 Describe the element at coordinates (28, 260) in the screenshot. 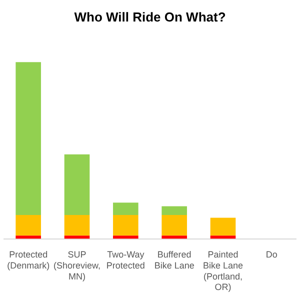

I see `x-tick-label: Protected (Denmark)` at that location.